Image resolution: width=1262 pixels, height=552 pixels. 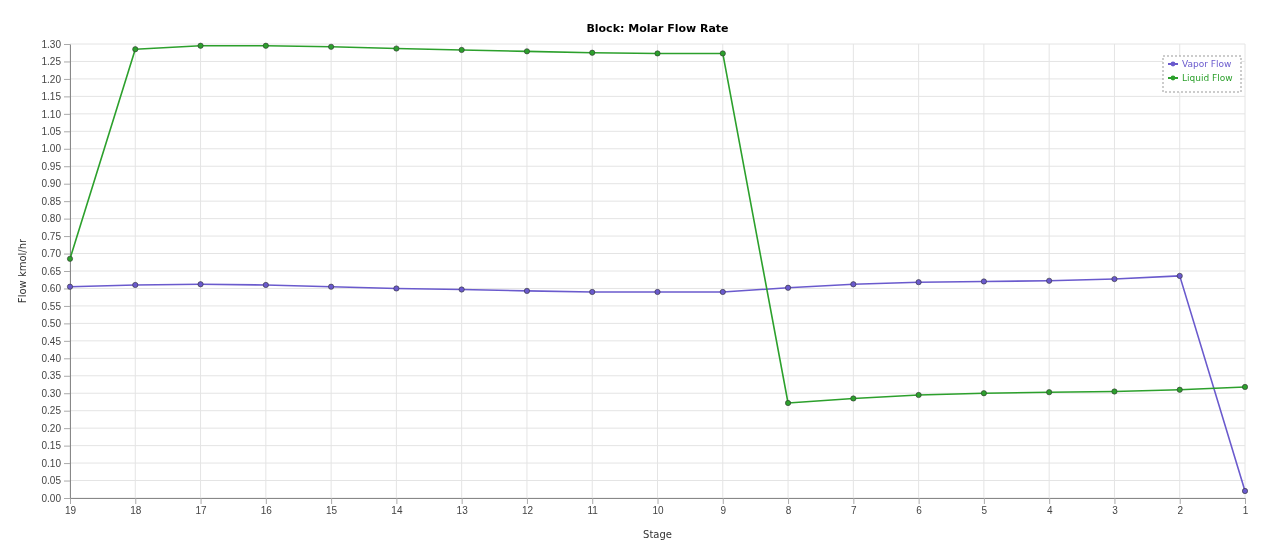 What do you see at coordinates (51, 236) in the screenshot?
I see `y-tick-label: 0.75` at bounding box center [51, 236].